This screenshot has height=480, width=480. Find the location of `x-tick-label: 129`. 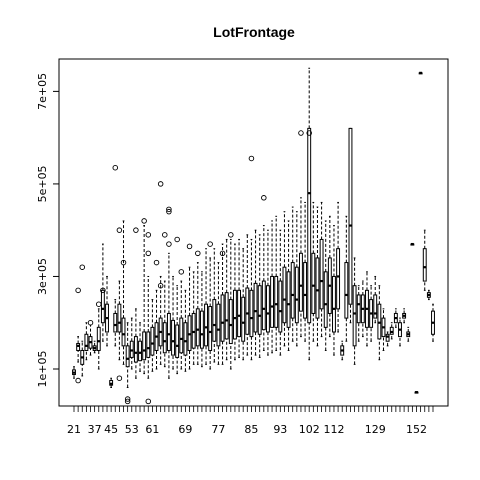

x-tick-label: 129 is located at coordinates (375, 429).